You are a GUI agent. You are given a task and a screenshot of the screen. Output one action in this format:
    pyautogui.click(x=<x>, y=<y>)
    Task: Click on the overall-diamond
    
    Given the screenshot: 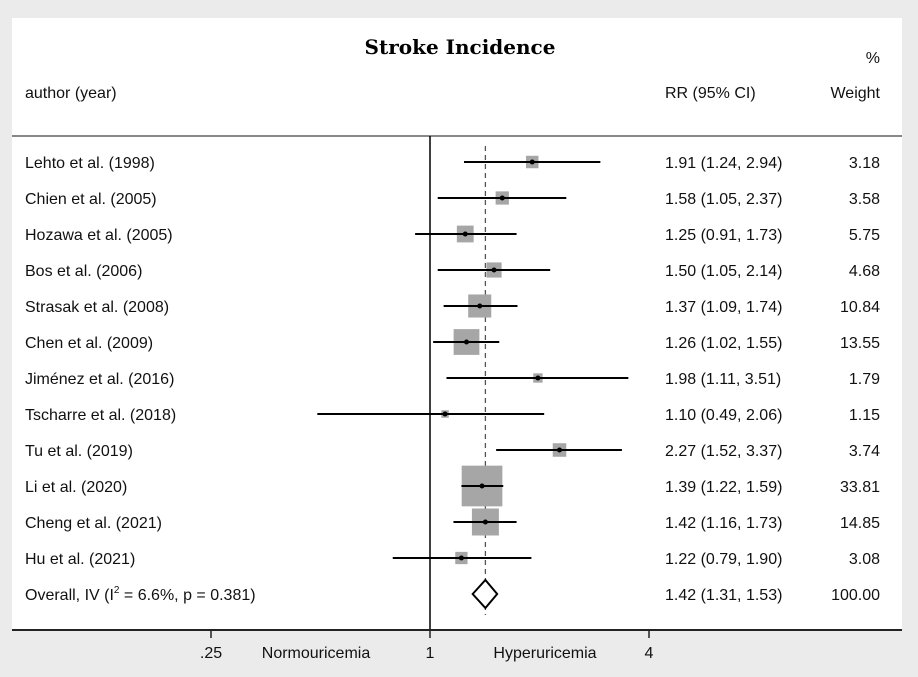 What is the action you would take?
    pyautogui.click(x=485, y=594)
    